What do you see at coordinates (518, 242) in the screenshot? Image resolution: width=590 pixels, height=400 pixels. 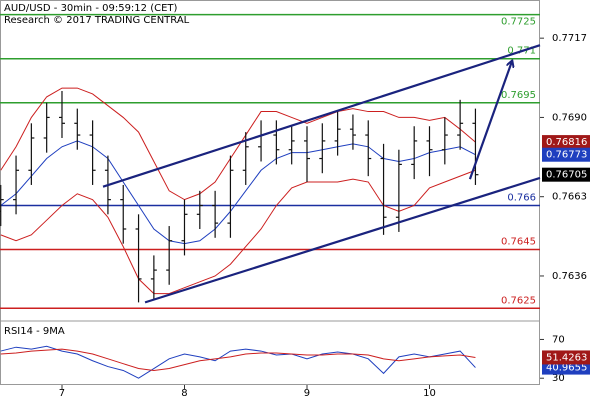 I see `level-label: 0.7645` at bounding box center [518, 242].